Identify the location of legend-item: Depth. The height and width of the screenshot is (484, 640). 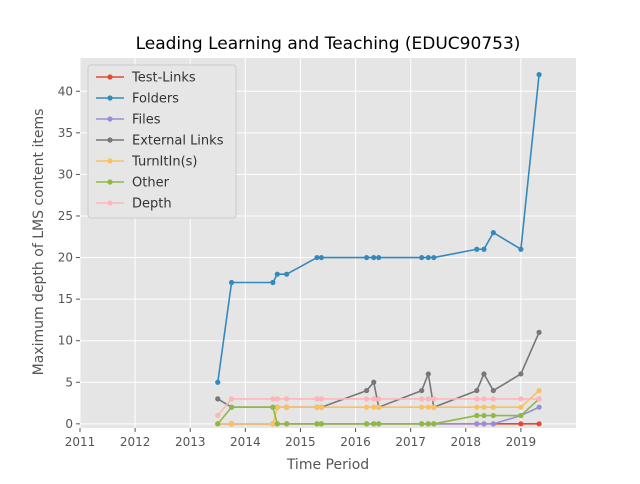
(134, 204).